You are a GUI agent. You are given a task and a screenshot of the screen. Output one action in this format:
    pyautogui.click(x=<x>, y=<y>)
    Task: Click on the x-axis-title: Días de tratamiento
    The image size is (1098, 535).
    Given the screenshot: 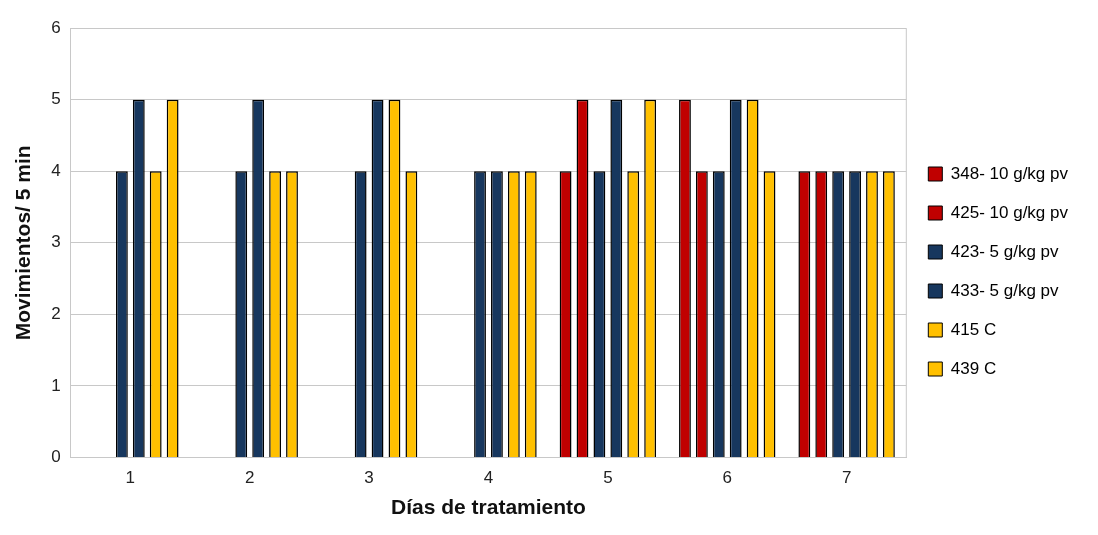 What is the action you would take?
    pyautogui.click(x=488, y=507)
    